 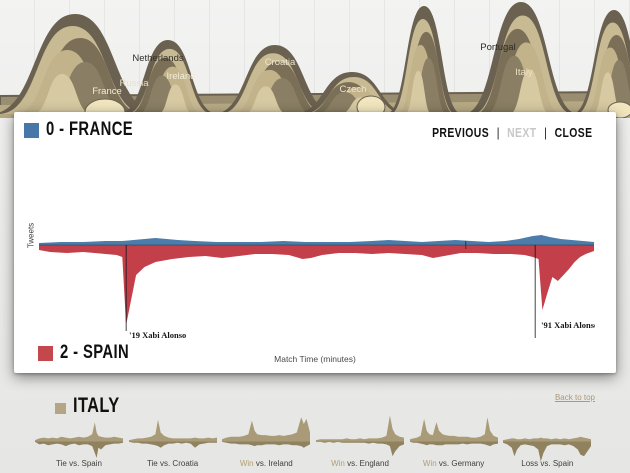 I want to click on y-axis-label: Tweets, so click(x=31, y=235).